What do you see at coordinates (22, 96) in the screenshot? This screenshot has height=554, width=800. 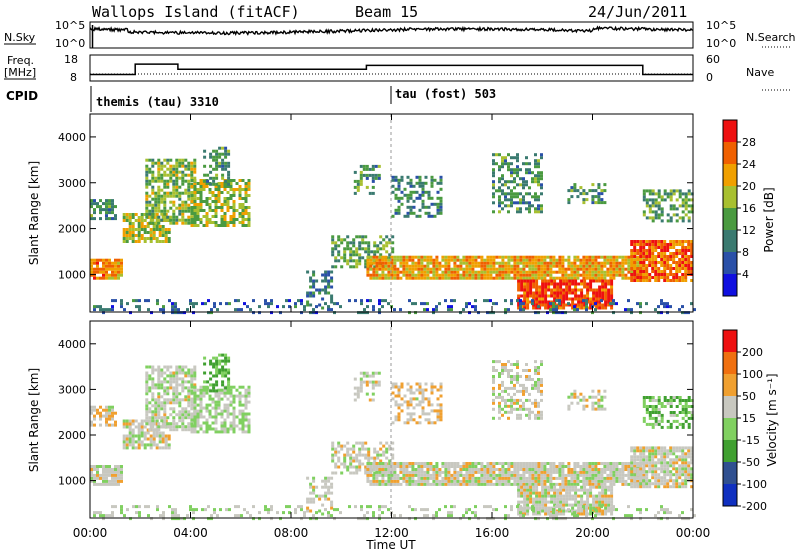 I see `cpid-label: CPID` at bounding box center [22, 96].